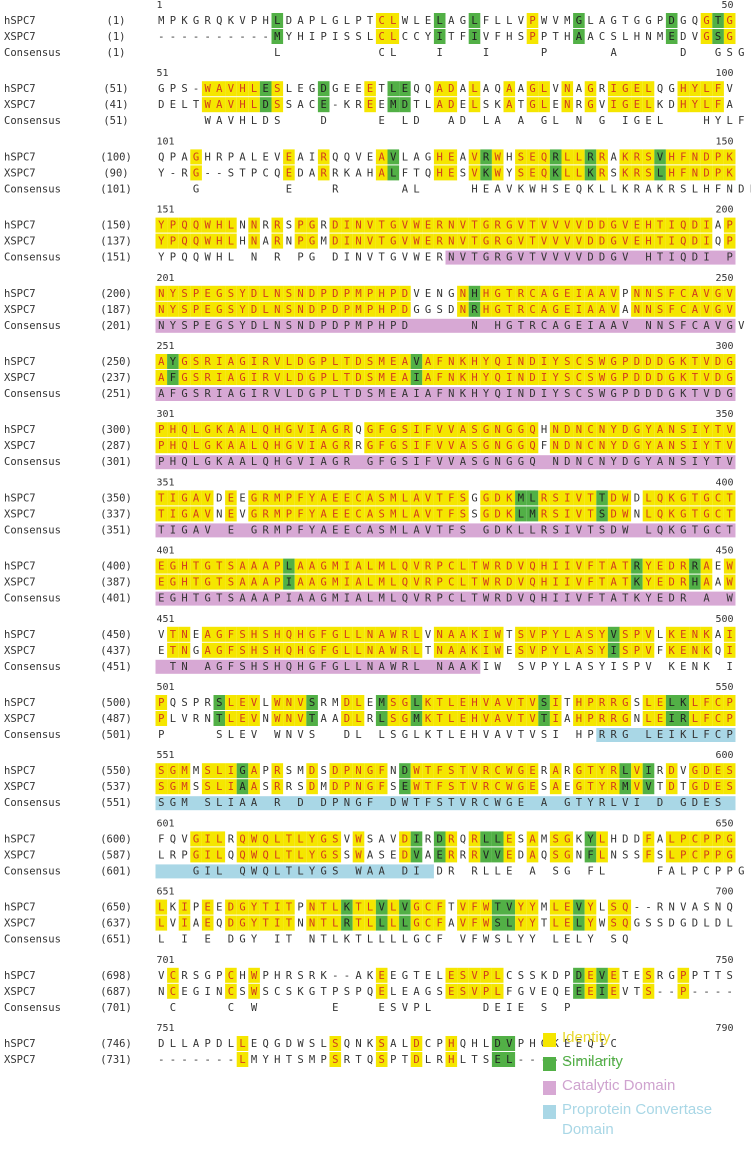 This screenshot has width=751, height=1155. I want to click on seq2-position: (237), so click(116, 378).